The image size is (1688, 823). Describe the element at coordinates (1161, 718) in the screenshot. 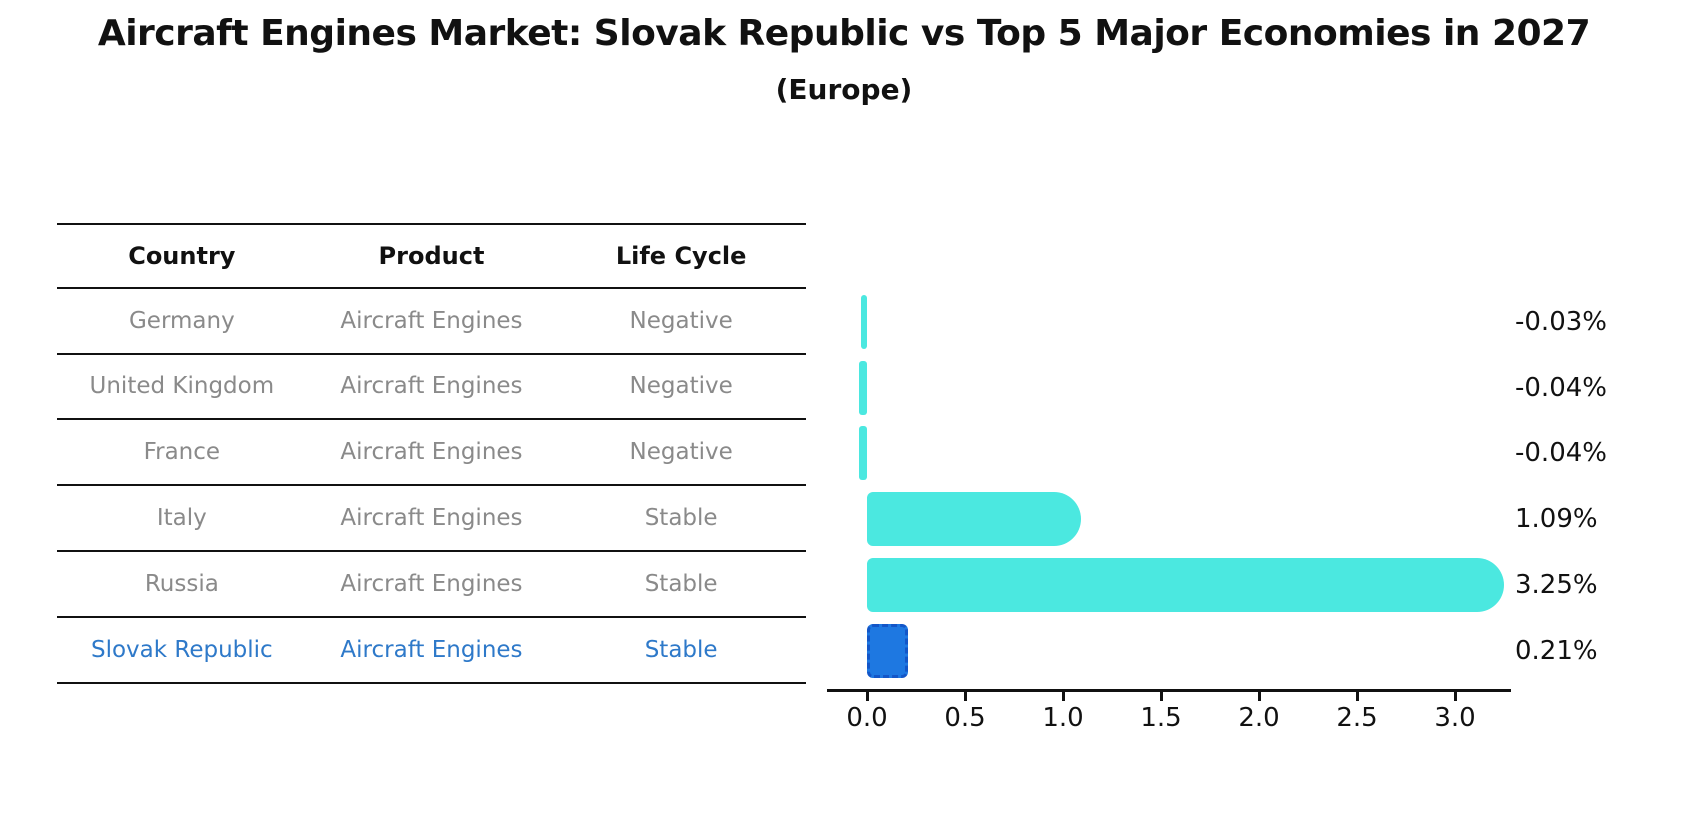

I see `x-axis-tick-label: 1.5` at that location.